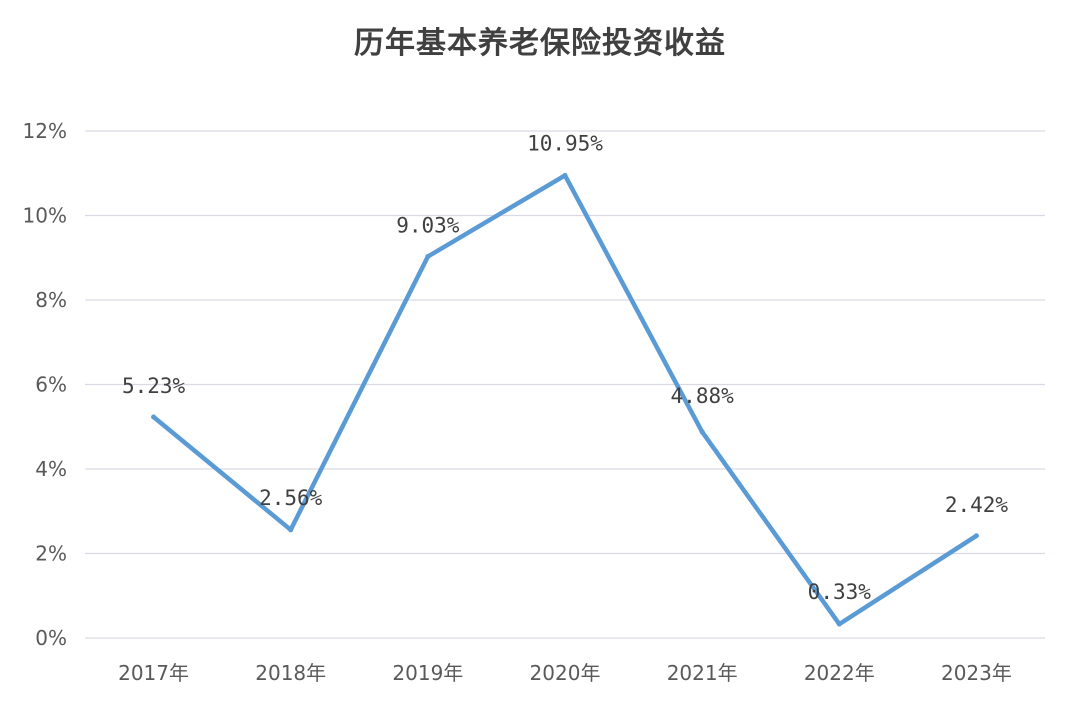 The image size is (1080, 724). I want to click on data-label: 5.23%, so click(154, 386).